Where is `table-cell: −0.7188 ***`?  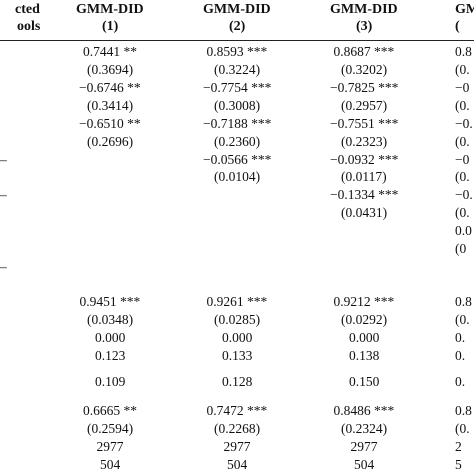 table-cell: −0.7188 *** is located at coordinates (237, 123).